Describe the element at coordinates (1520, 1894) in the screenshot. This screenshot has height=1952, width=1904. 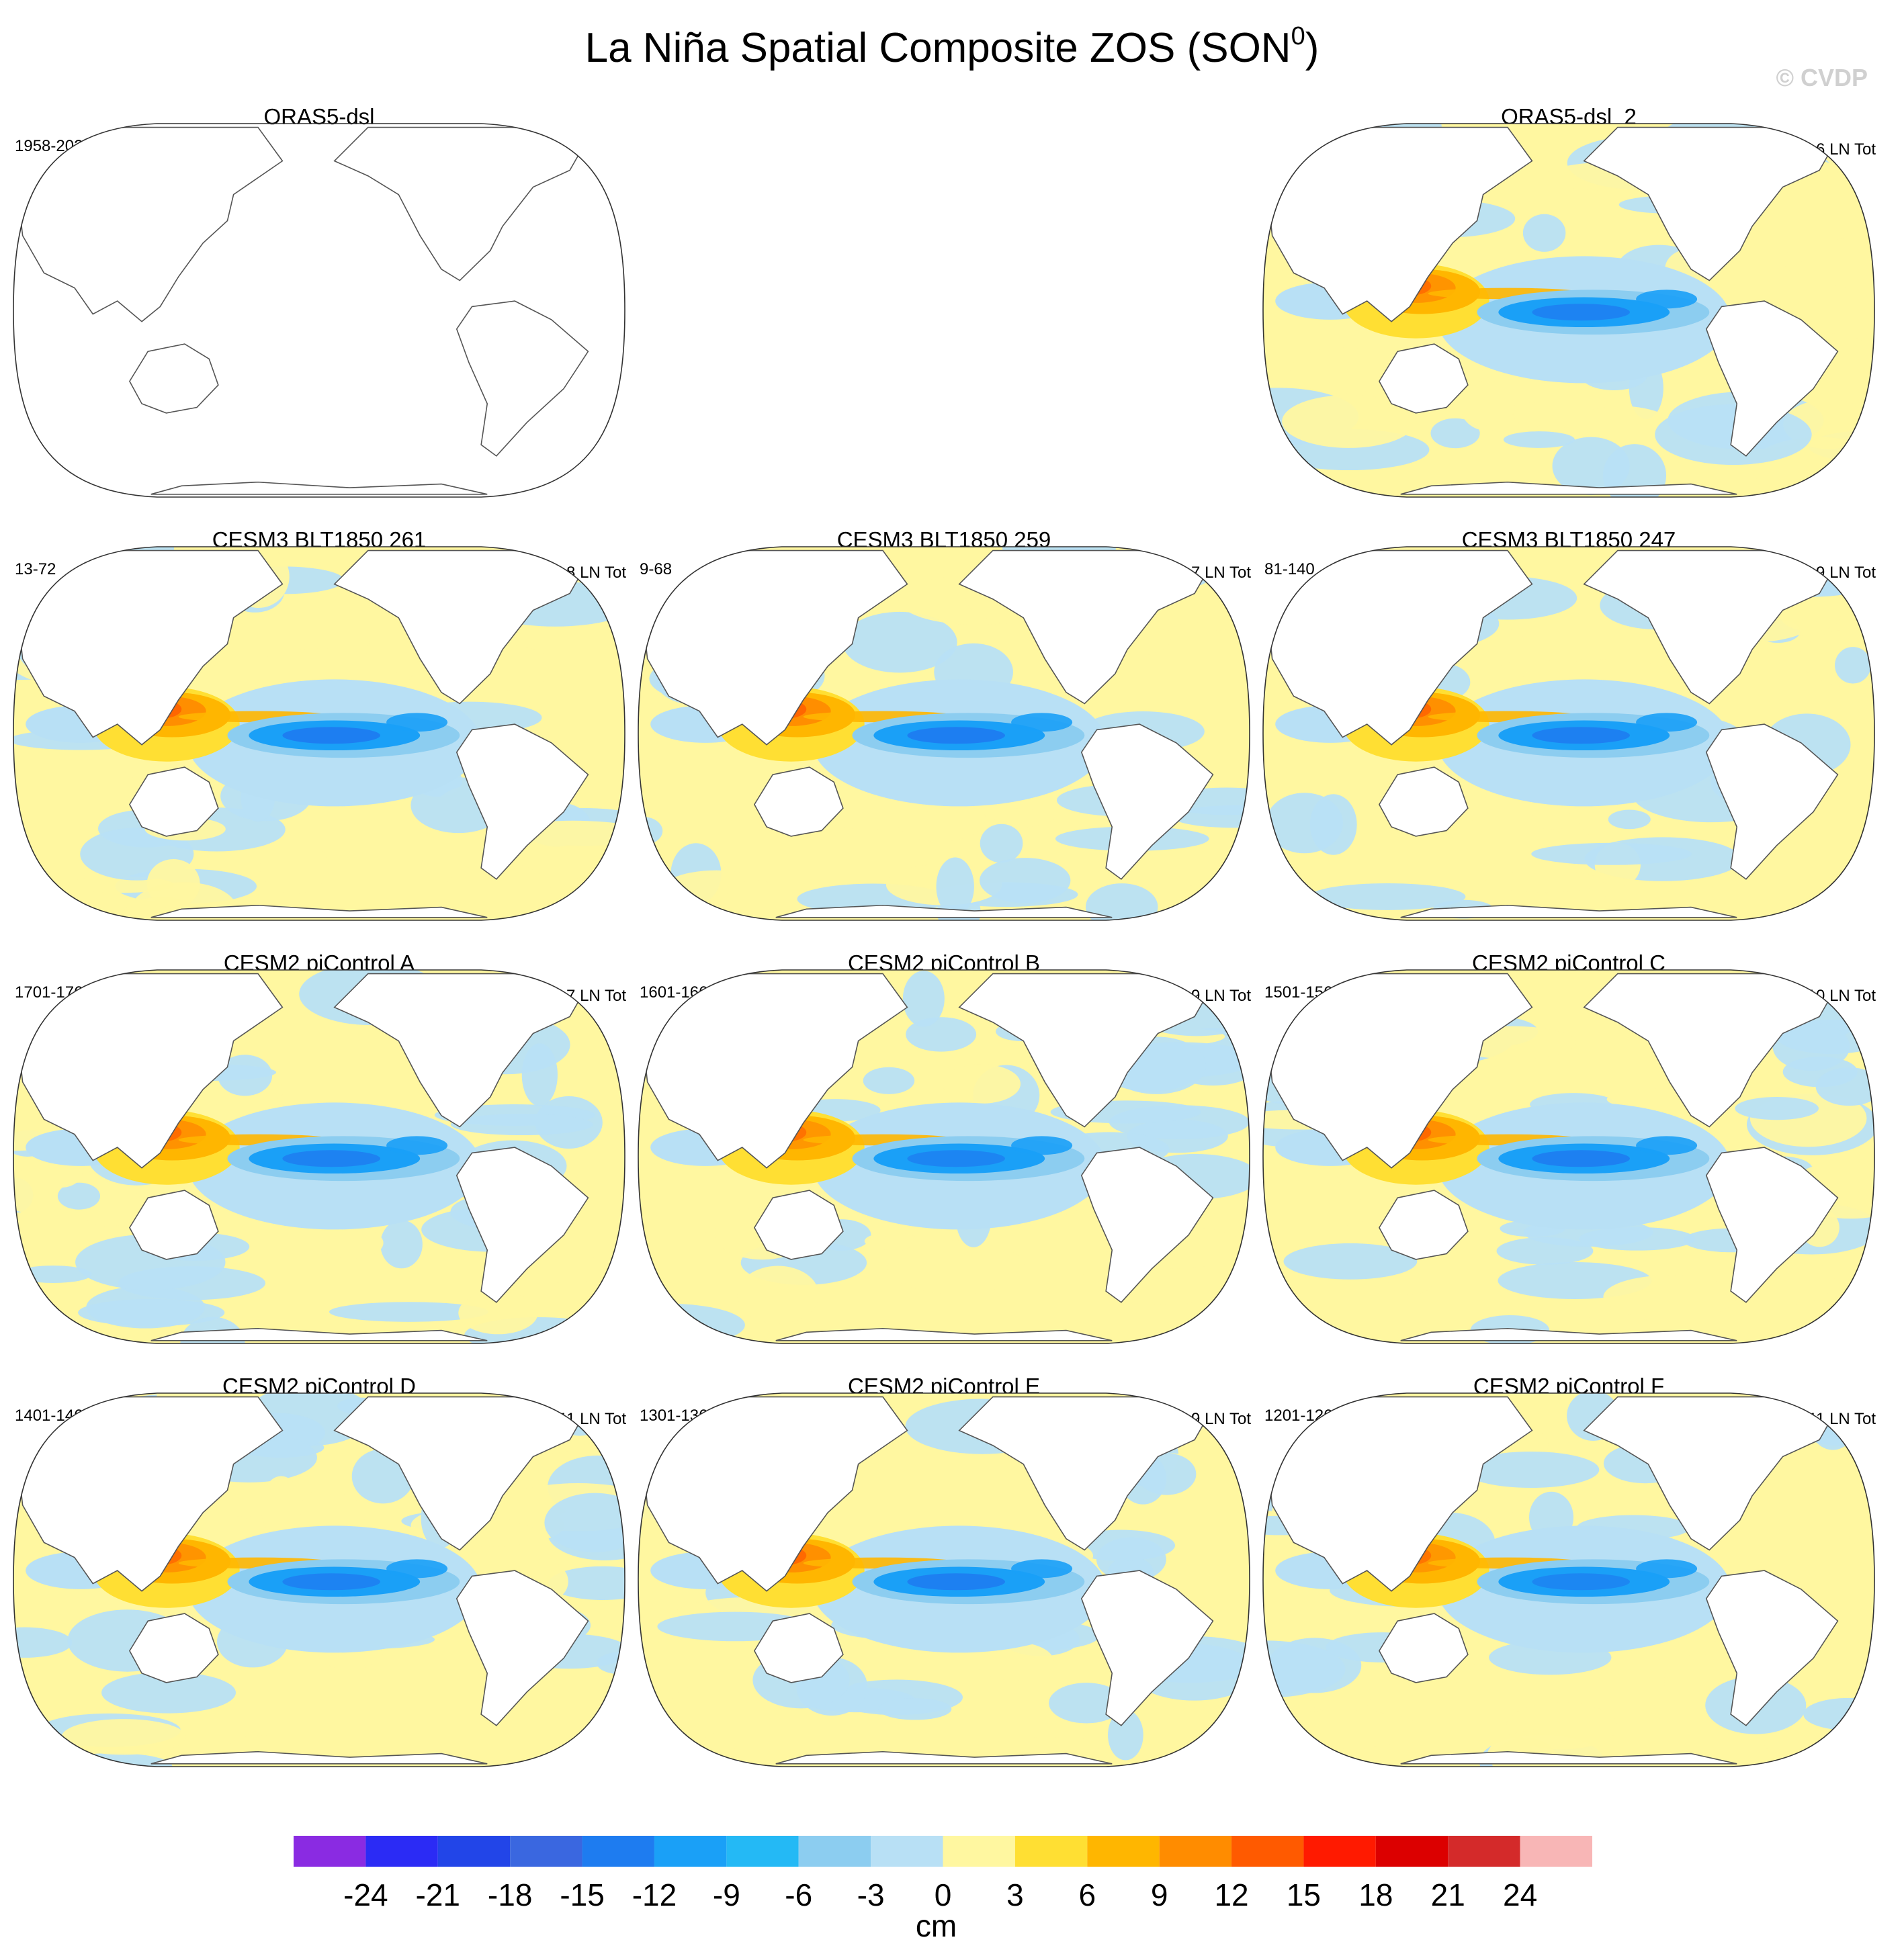
I see `colorbar-tick-label: 24` at that location.